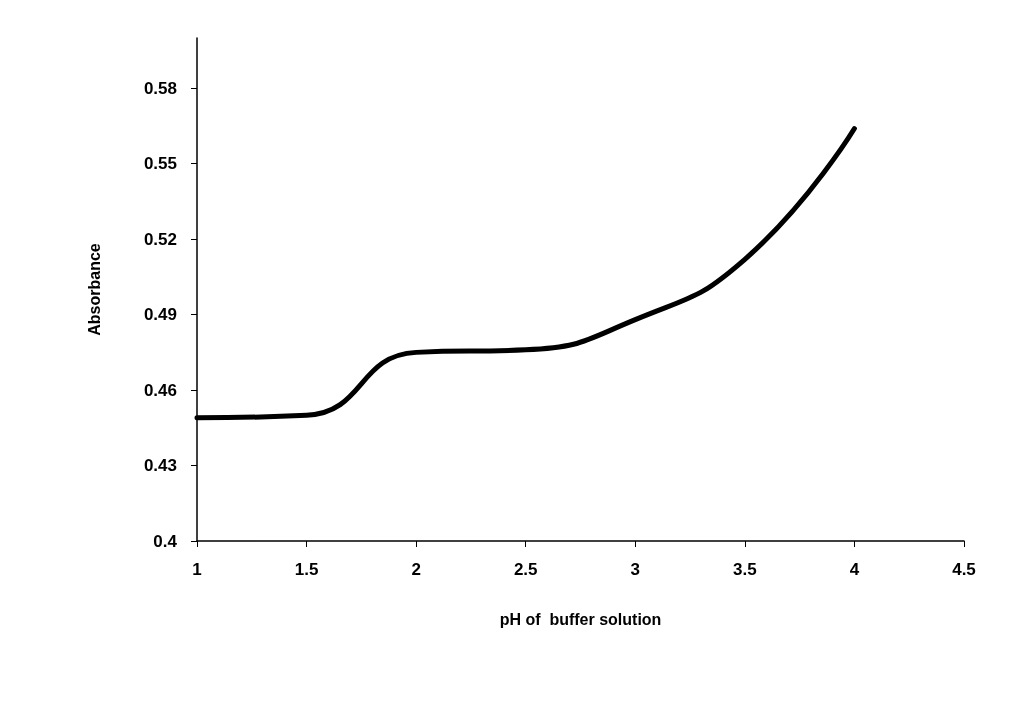  What do you see at coordinates (416, 569) in the screenshot?
I see `x-tick-label: 2` at bounding box center [416, 569].